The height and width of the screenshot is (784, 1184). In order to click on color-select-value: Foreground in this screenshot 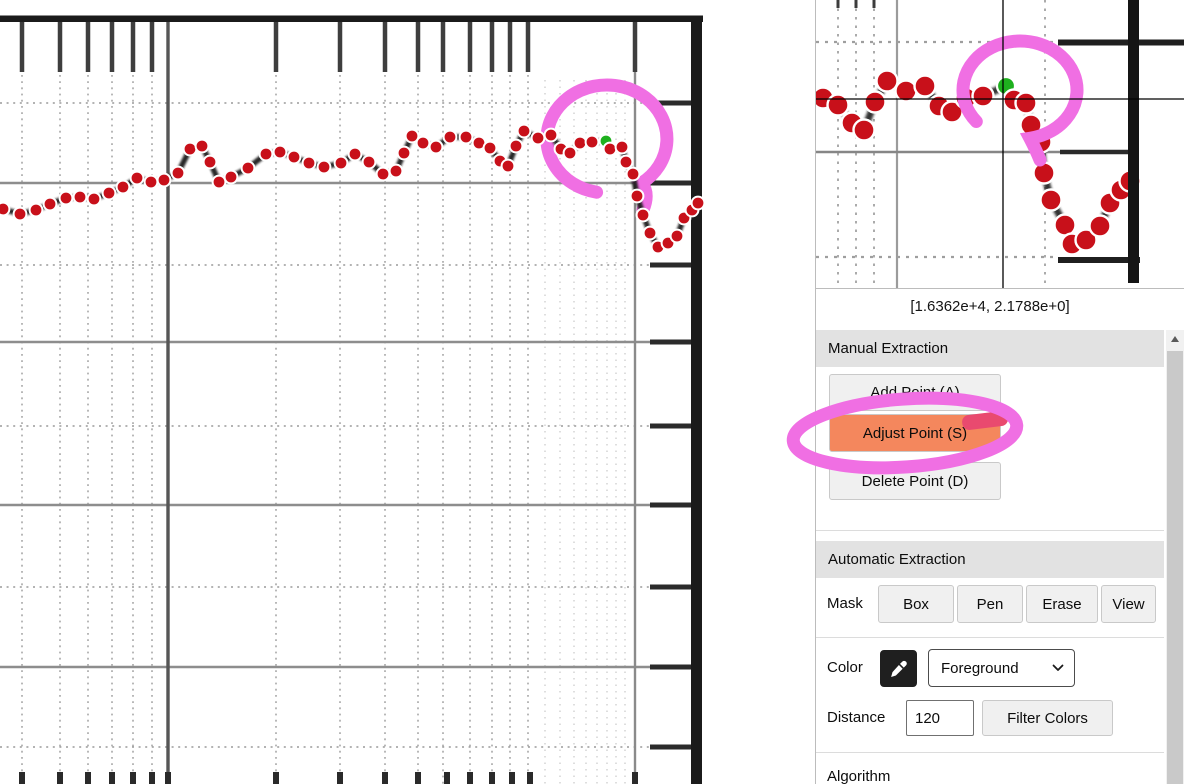, I will do `click(980, 668)`.